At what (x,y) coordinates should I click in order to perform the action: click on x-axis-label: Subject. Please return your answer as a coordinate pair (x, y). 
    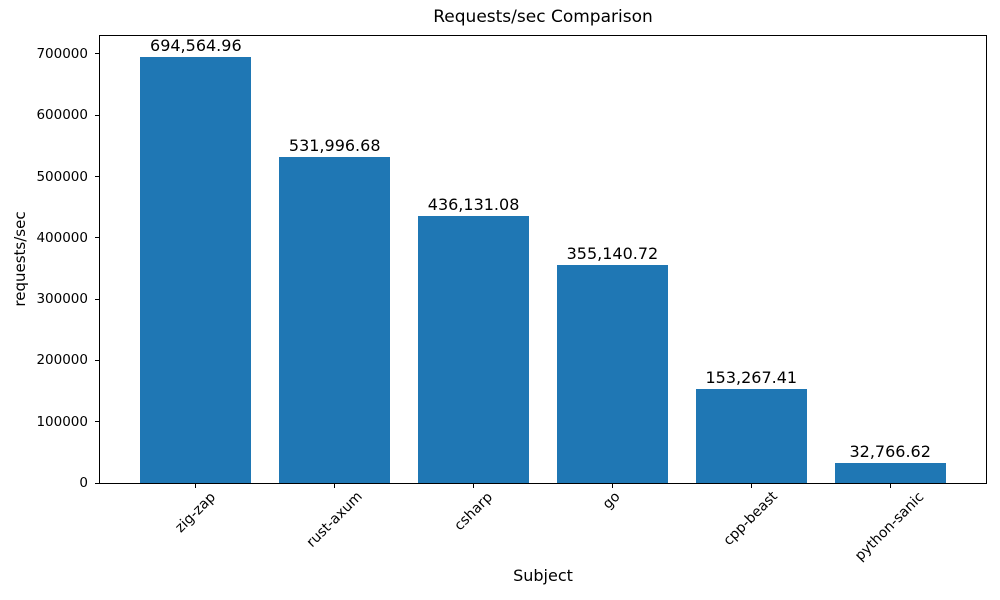
    Looking at the image, I should click on (543, 575).